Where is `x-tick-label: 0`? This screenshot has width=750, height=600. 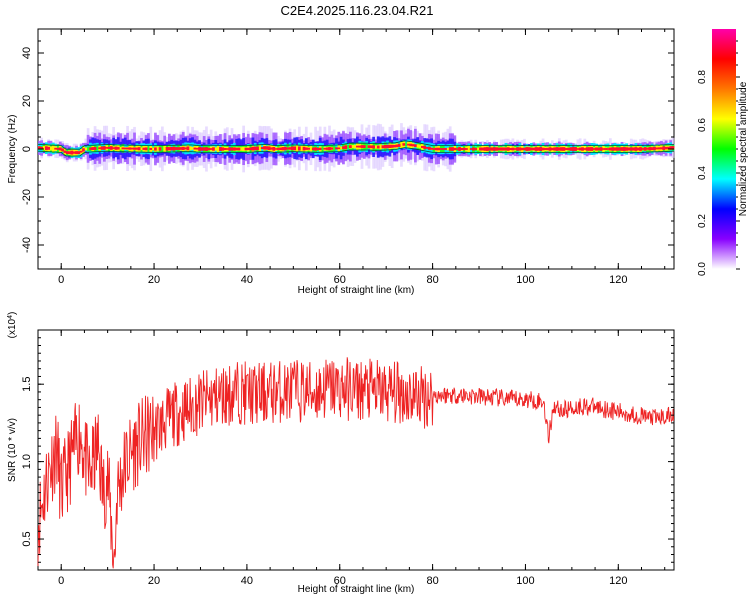
x-tick-label: 0 is located at coordinates (61, 280).